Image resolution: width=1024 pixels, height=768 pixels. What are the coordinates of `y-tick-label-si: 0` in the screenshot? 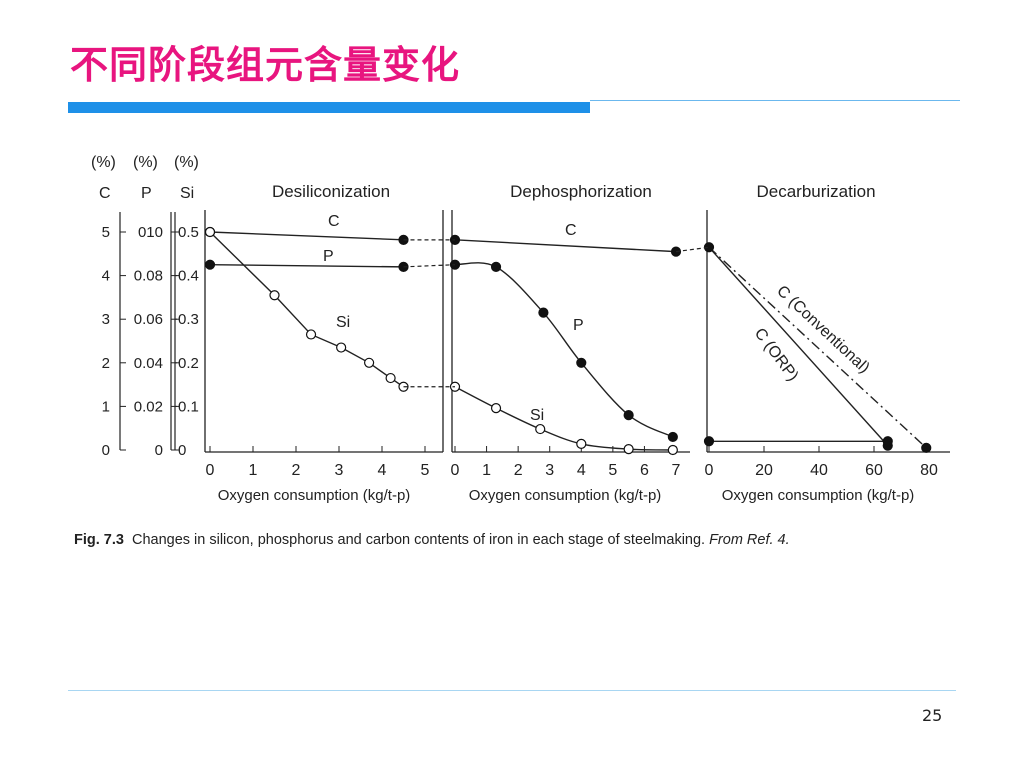 It's located at (182, 450).